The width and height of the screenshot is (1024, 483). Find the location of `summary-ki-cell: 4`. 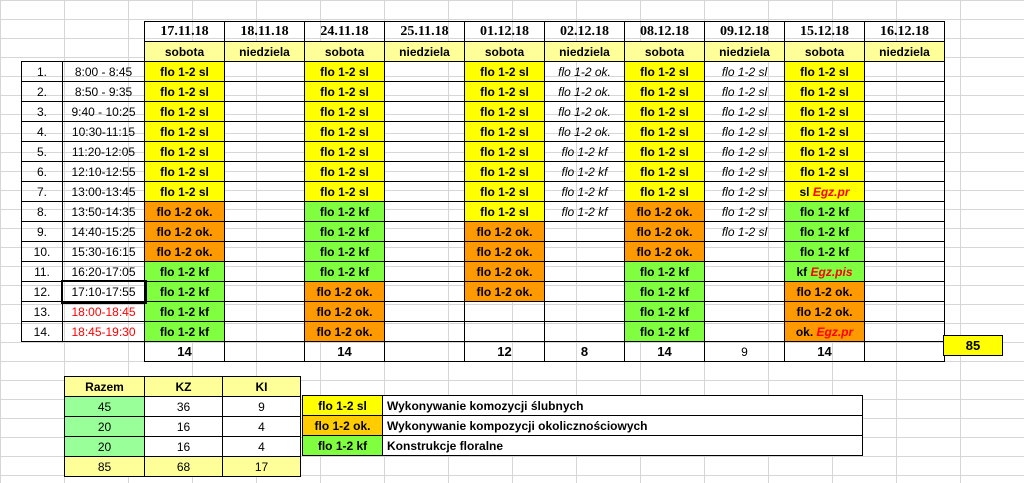

summary-ki-cell: 4 is located at coordinates (261, 426).